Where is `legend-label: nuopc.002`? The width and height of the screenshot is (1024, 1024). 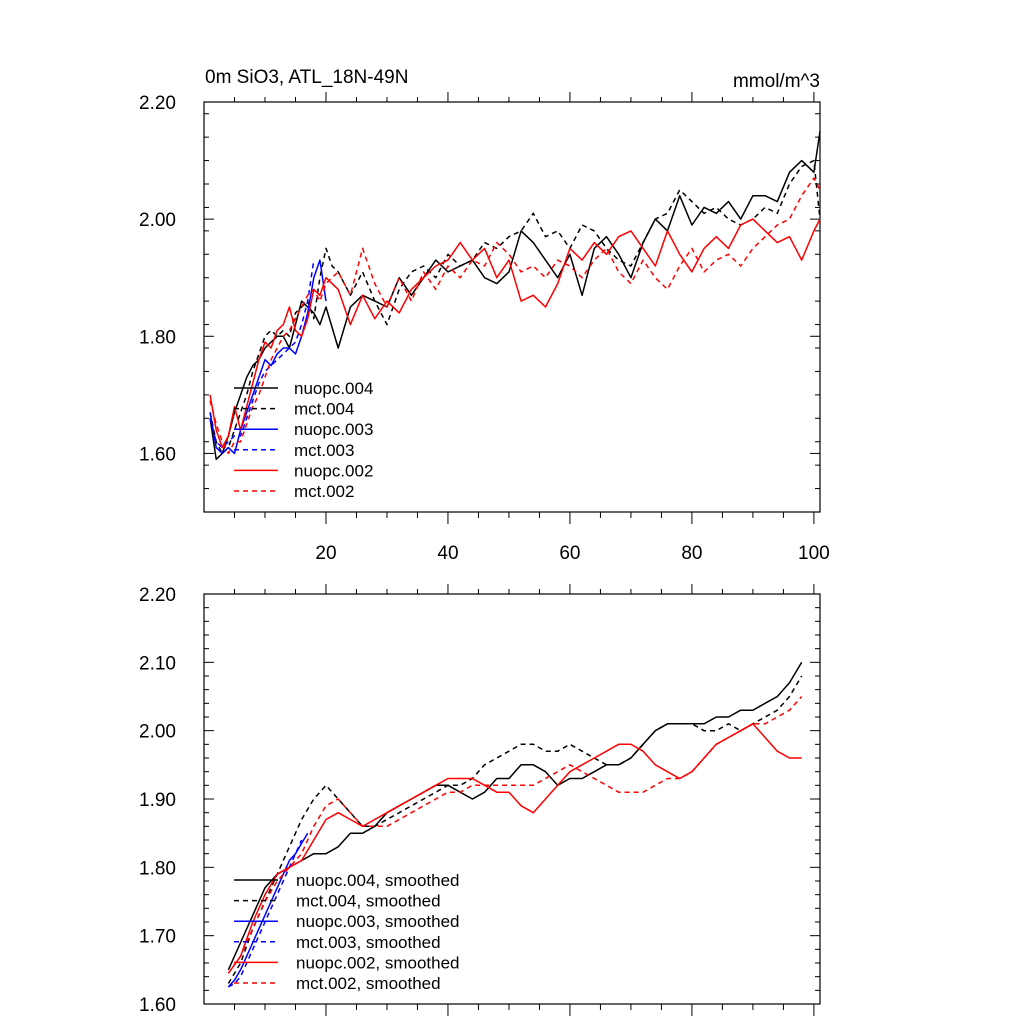 legend-label: nuopc.002 is located at coordinates (333, 470).